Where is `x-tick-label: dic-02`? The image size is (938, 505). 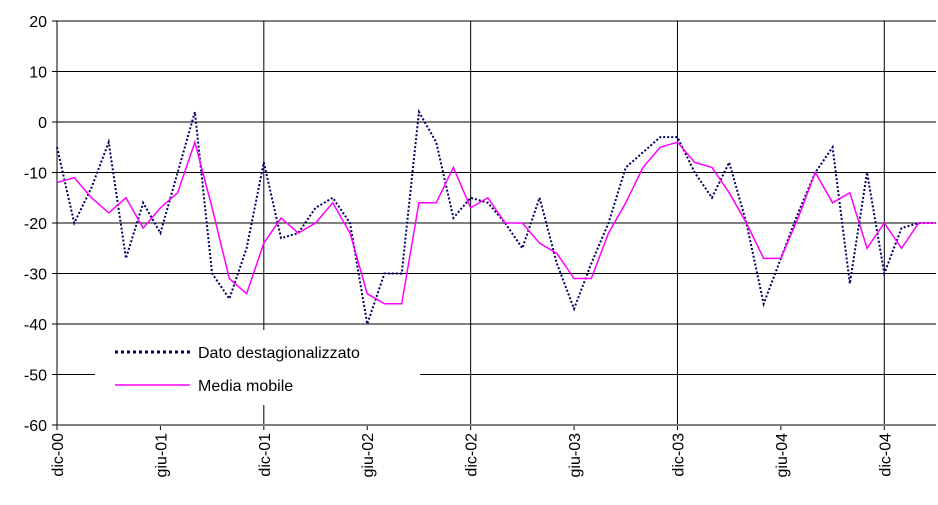 x-tick-label: dic-02 is located at coordinates (472, 455).